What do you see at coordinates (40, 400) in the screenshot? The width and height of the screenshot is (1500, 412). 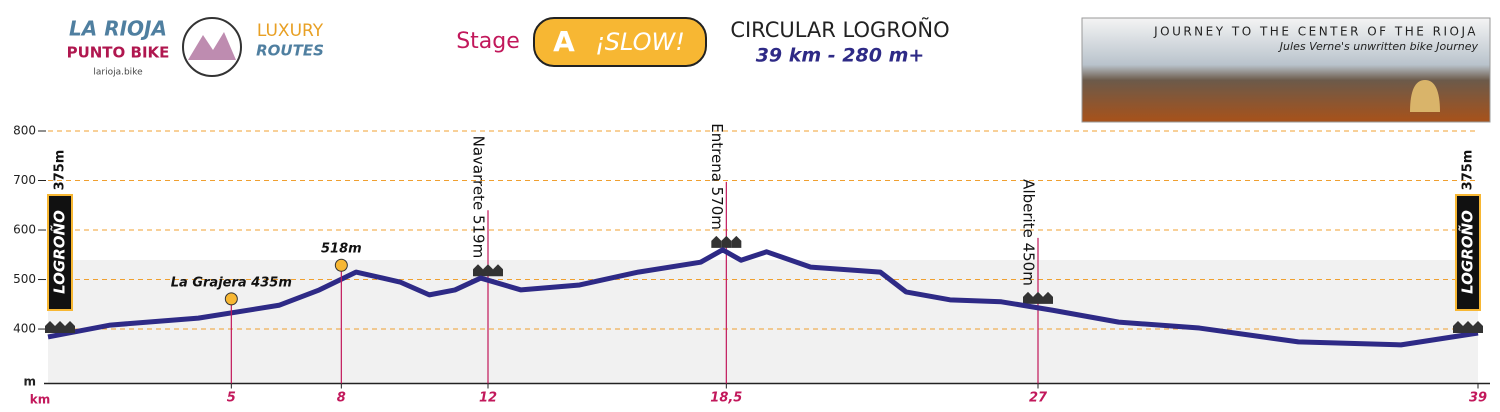 I see `x-axis-label: km` at bounding box center [40, 400].